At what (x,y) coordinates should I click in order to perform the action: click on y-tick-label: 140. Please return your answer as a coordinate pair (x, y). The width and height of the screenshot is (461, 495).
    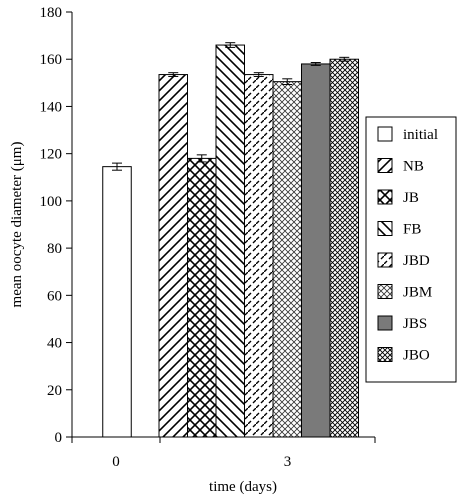
    Looking at the image, I should click on (51, 107).